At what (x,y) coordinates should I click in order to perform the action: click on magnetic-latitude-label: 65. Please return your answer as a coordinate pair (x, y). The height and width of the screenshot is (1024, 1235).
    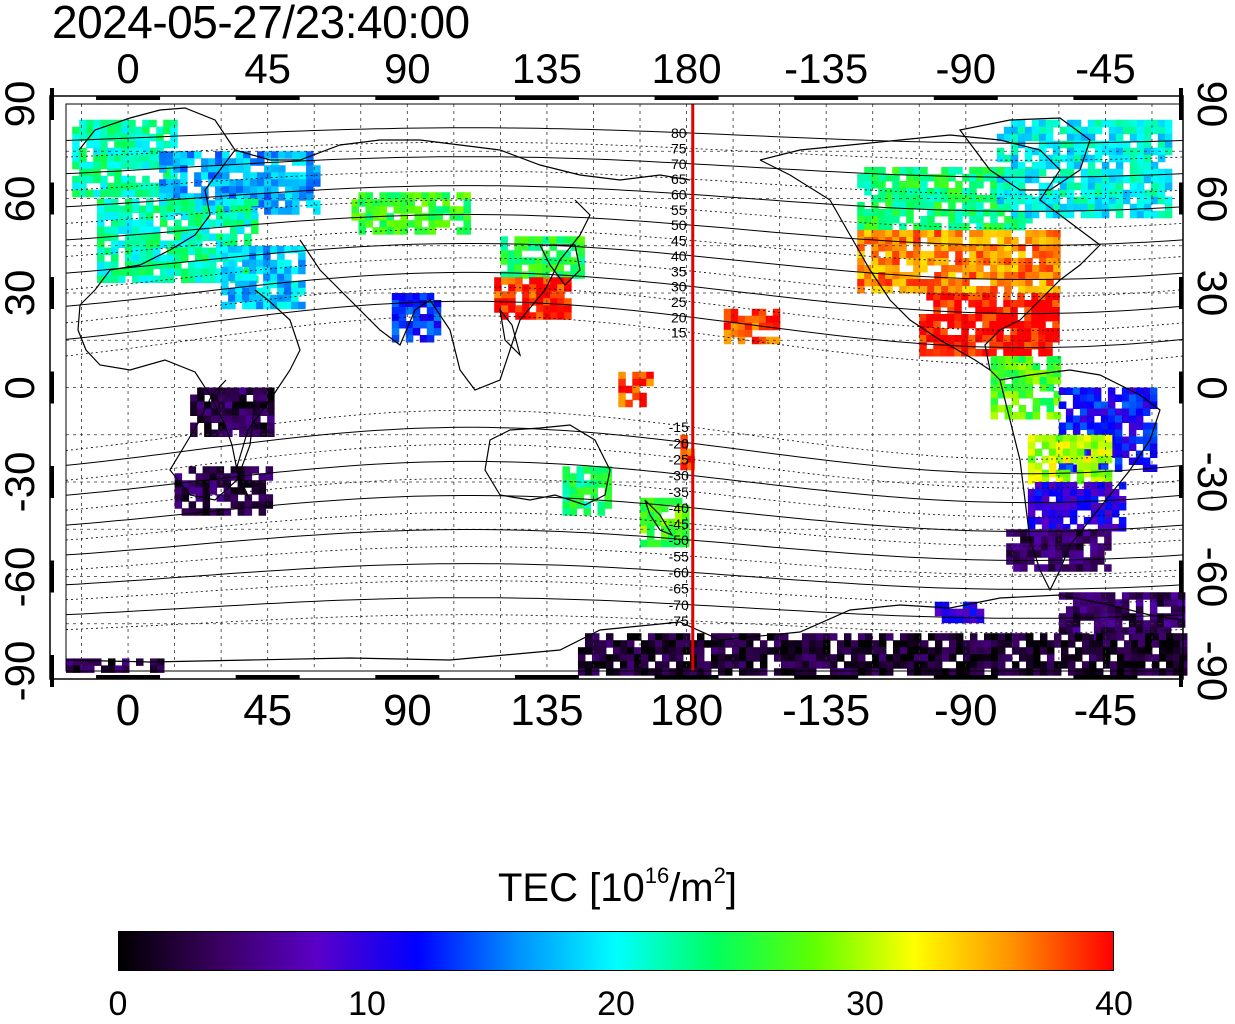
    Looking at the image, I should click on (679, 179).